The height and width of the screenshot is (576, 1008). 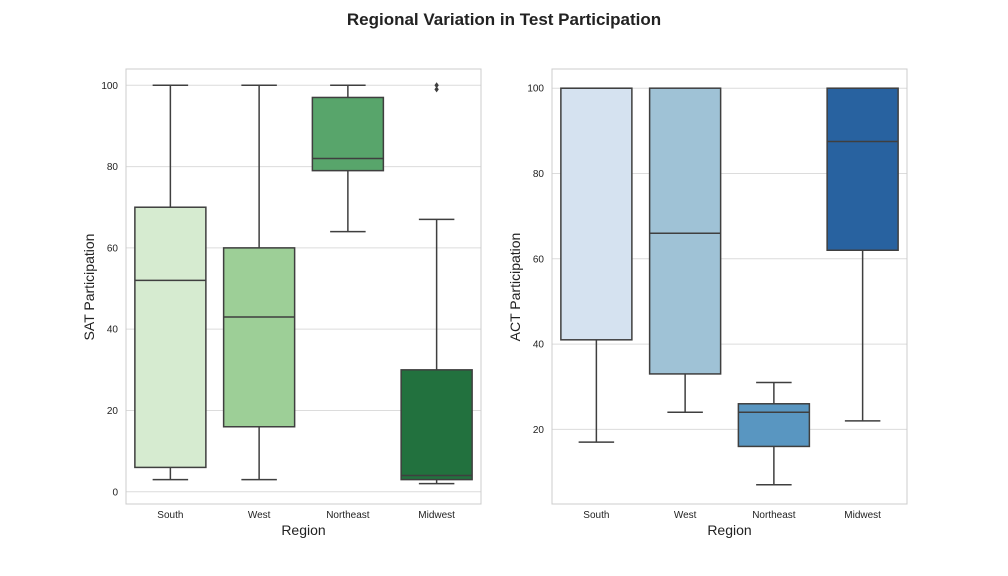 What do you see at coordinates (113, 167) in the screenshot?
I see `sat-y-tick-label: 80` at bounding box center [113, 167].